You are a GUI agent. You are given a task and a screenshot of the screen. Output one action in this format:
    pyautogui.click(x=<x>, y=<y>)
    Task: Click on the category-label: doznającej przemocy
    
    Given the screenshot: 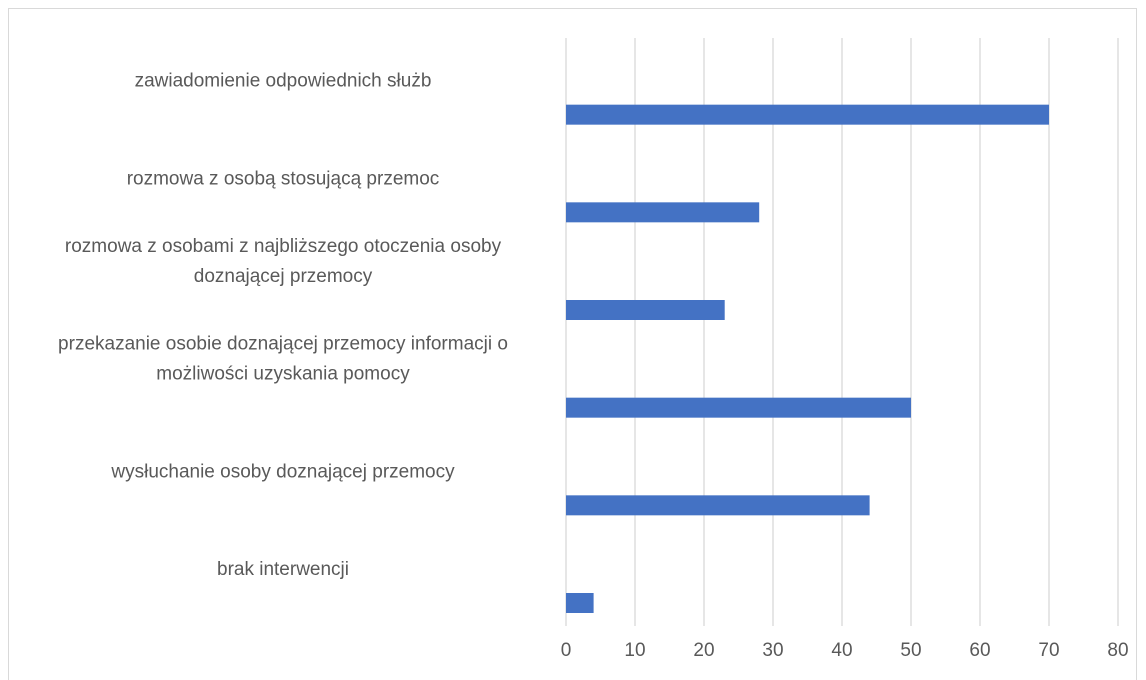 What is the action you would take?
    pyautogui.click(x=283, y=276)
    